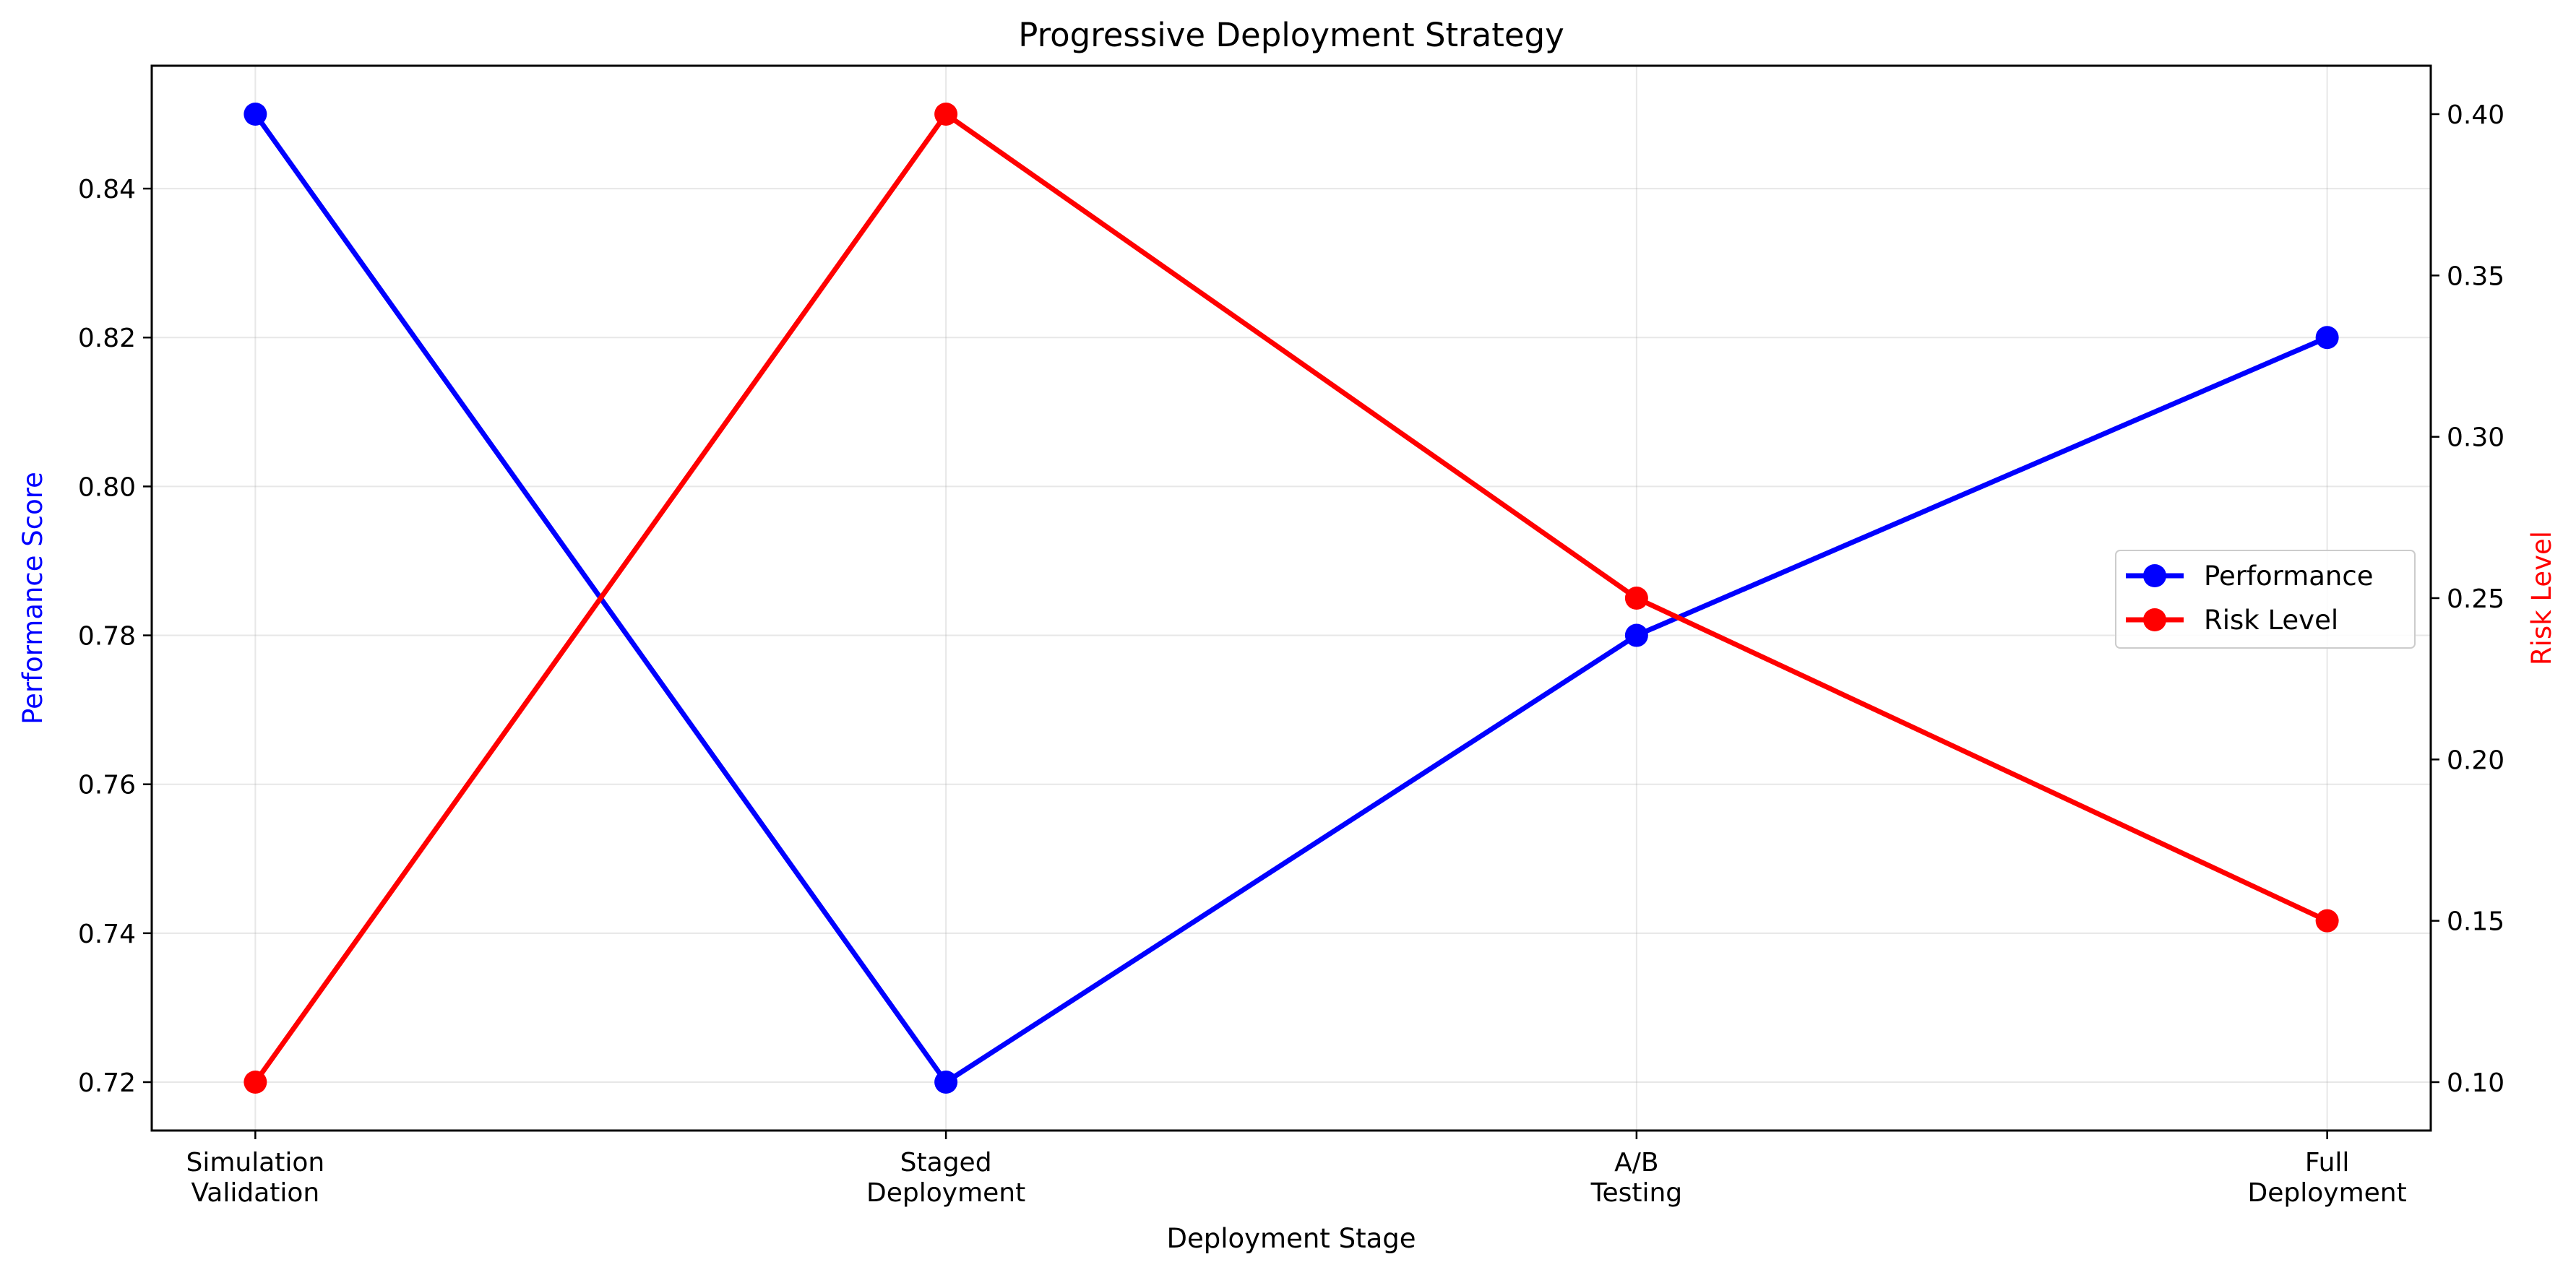 The width and height of the screenshot is (2576, 1275). I want to click on y-left-tick-label: 0.74, so click(107, 934).